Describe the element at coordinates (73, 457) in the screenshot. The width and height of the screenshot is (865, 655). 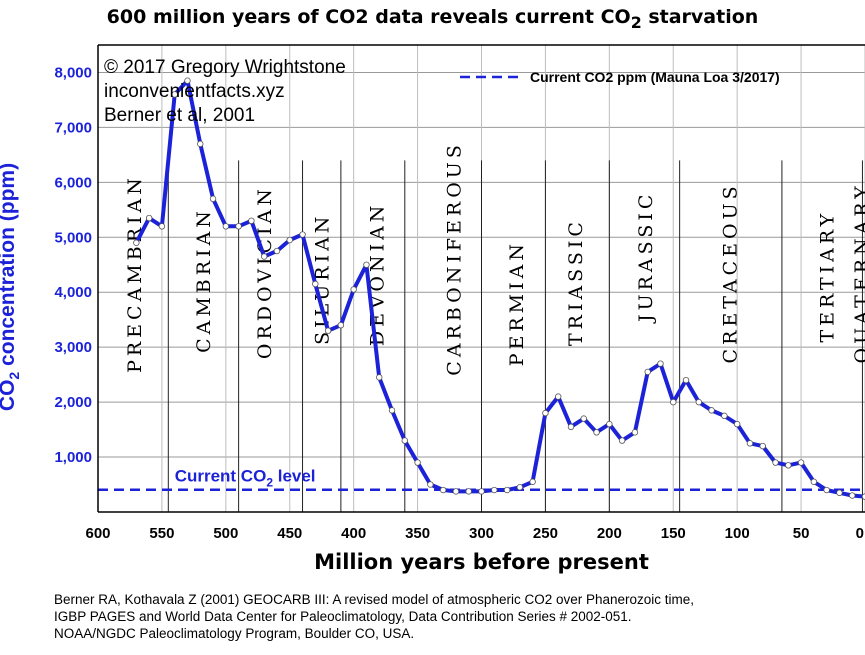
I see `y-tick-label: 1,000` at that location.